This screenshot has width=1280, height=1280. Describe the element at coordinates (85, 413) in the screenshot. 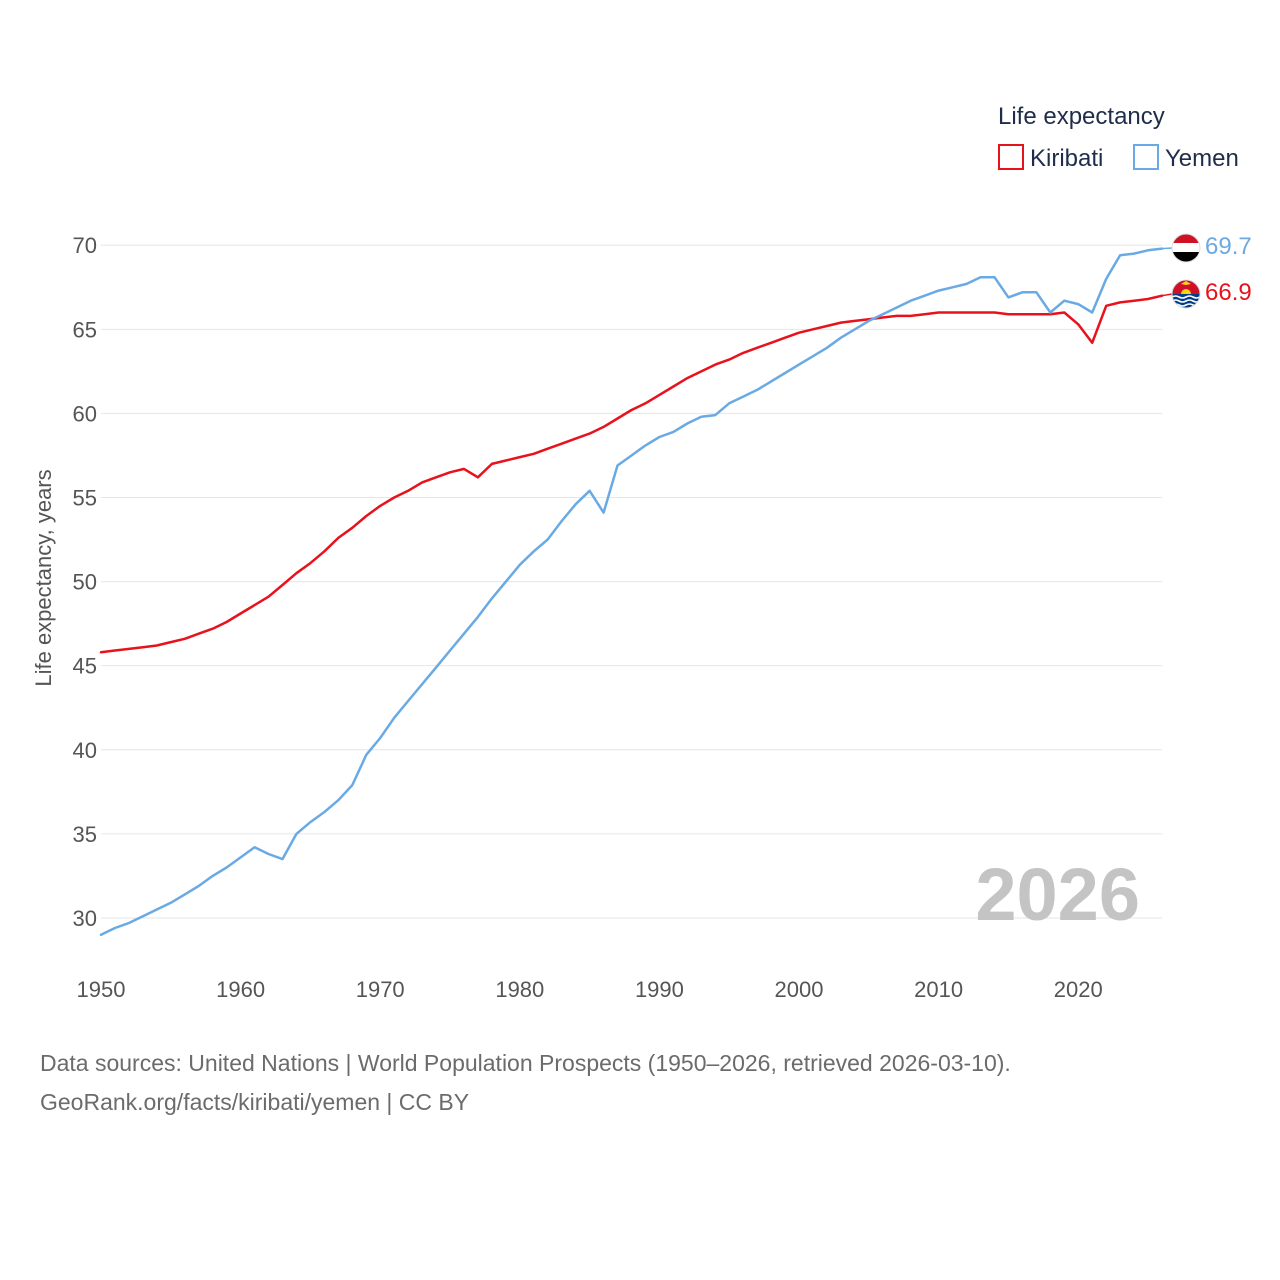

I see `y-tick-label: 60` at that location.